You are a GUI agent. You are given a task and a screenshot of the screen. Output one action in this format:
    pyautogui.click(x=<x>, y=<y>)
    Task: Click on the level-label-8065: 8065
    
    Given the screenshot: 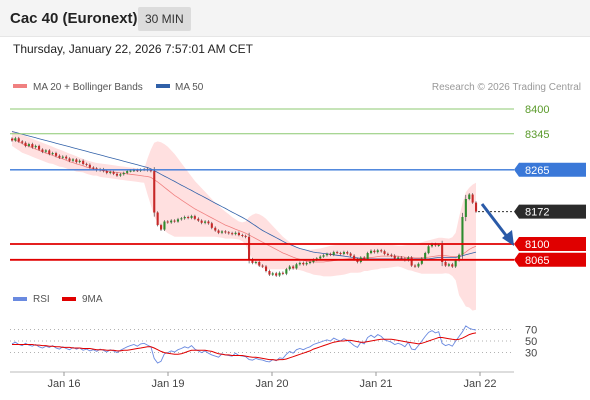 What is the action you would take?
    pyautogui.click(x=537, y=261)
    